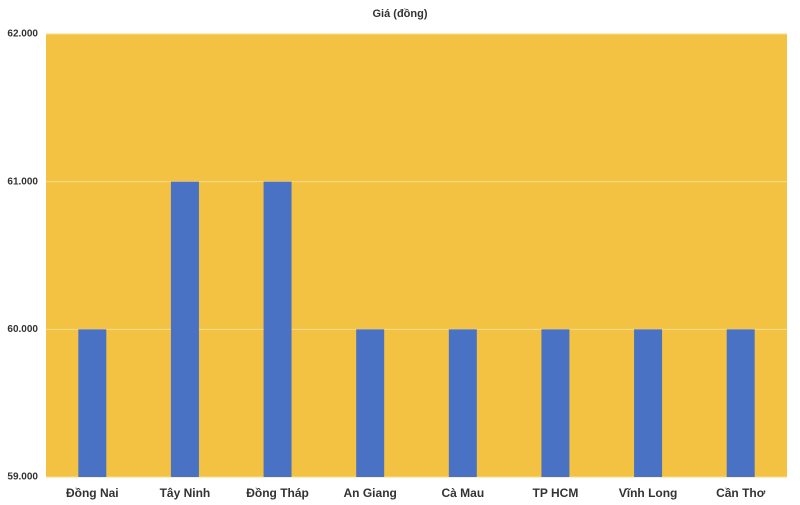  What do you see at coordinates (92, 493) in the screenshot?
I see `x-tick-label: Đồng Nai` at bounding box center [92, 493].